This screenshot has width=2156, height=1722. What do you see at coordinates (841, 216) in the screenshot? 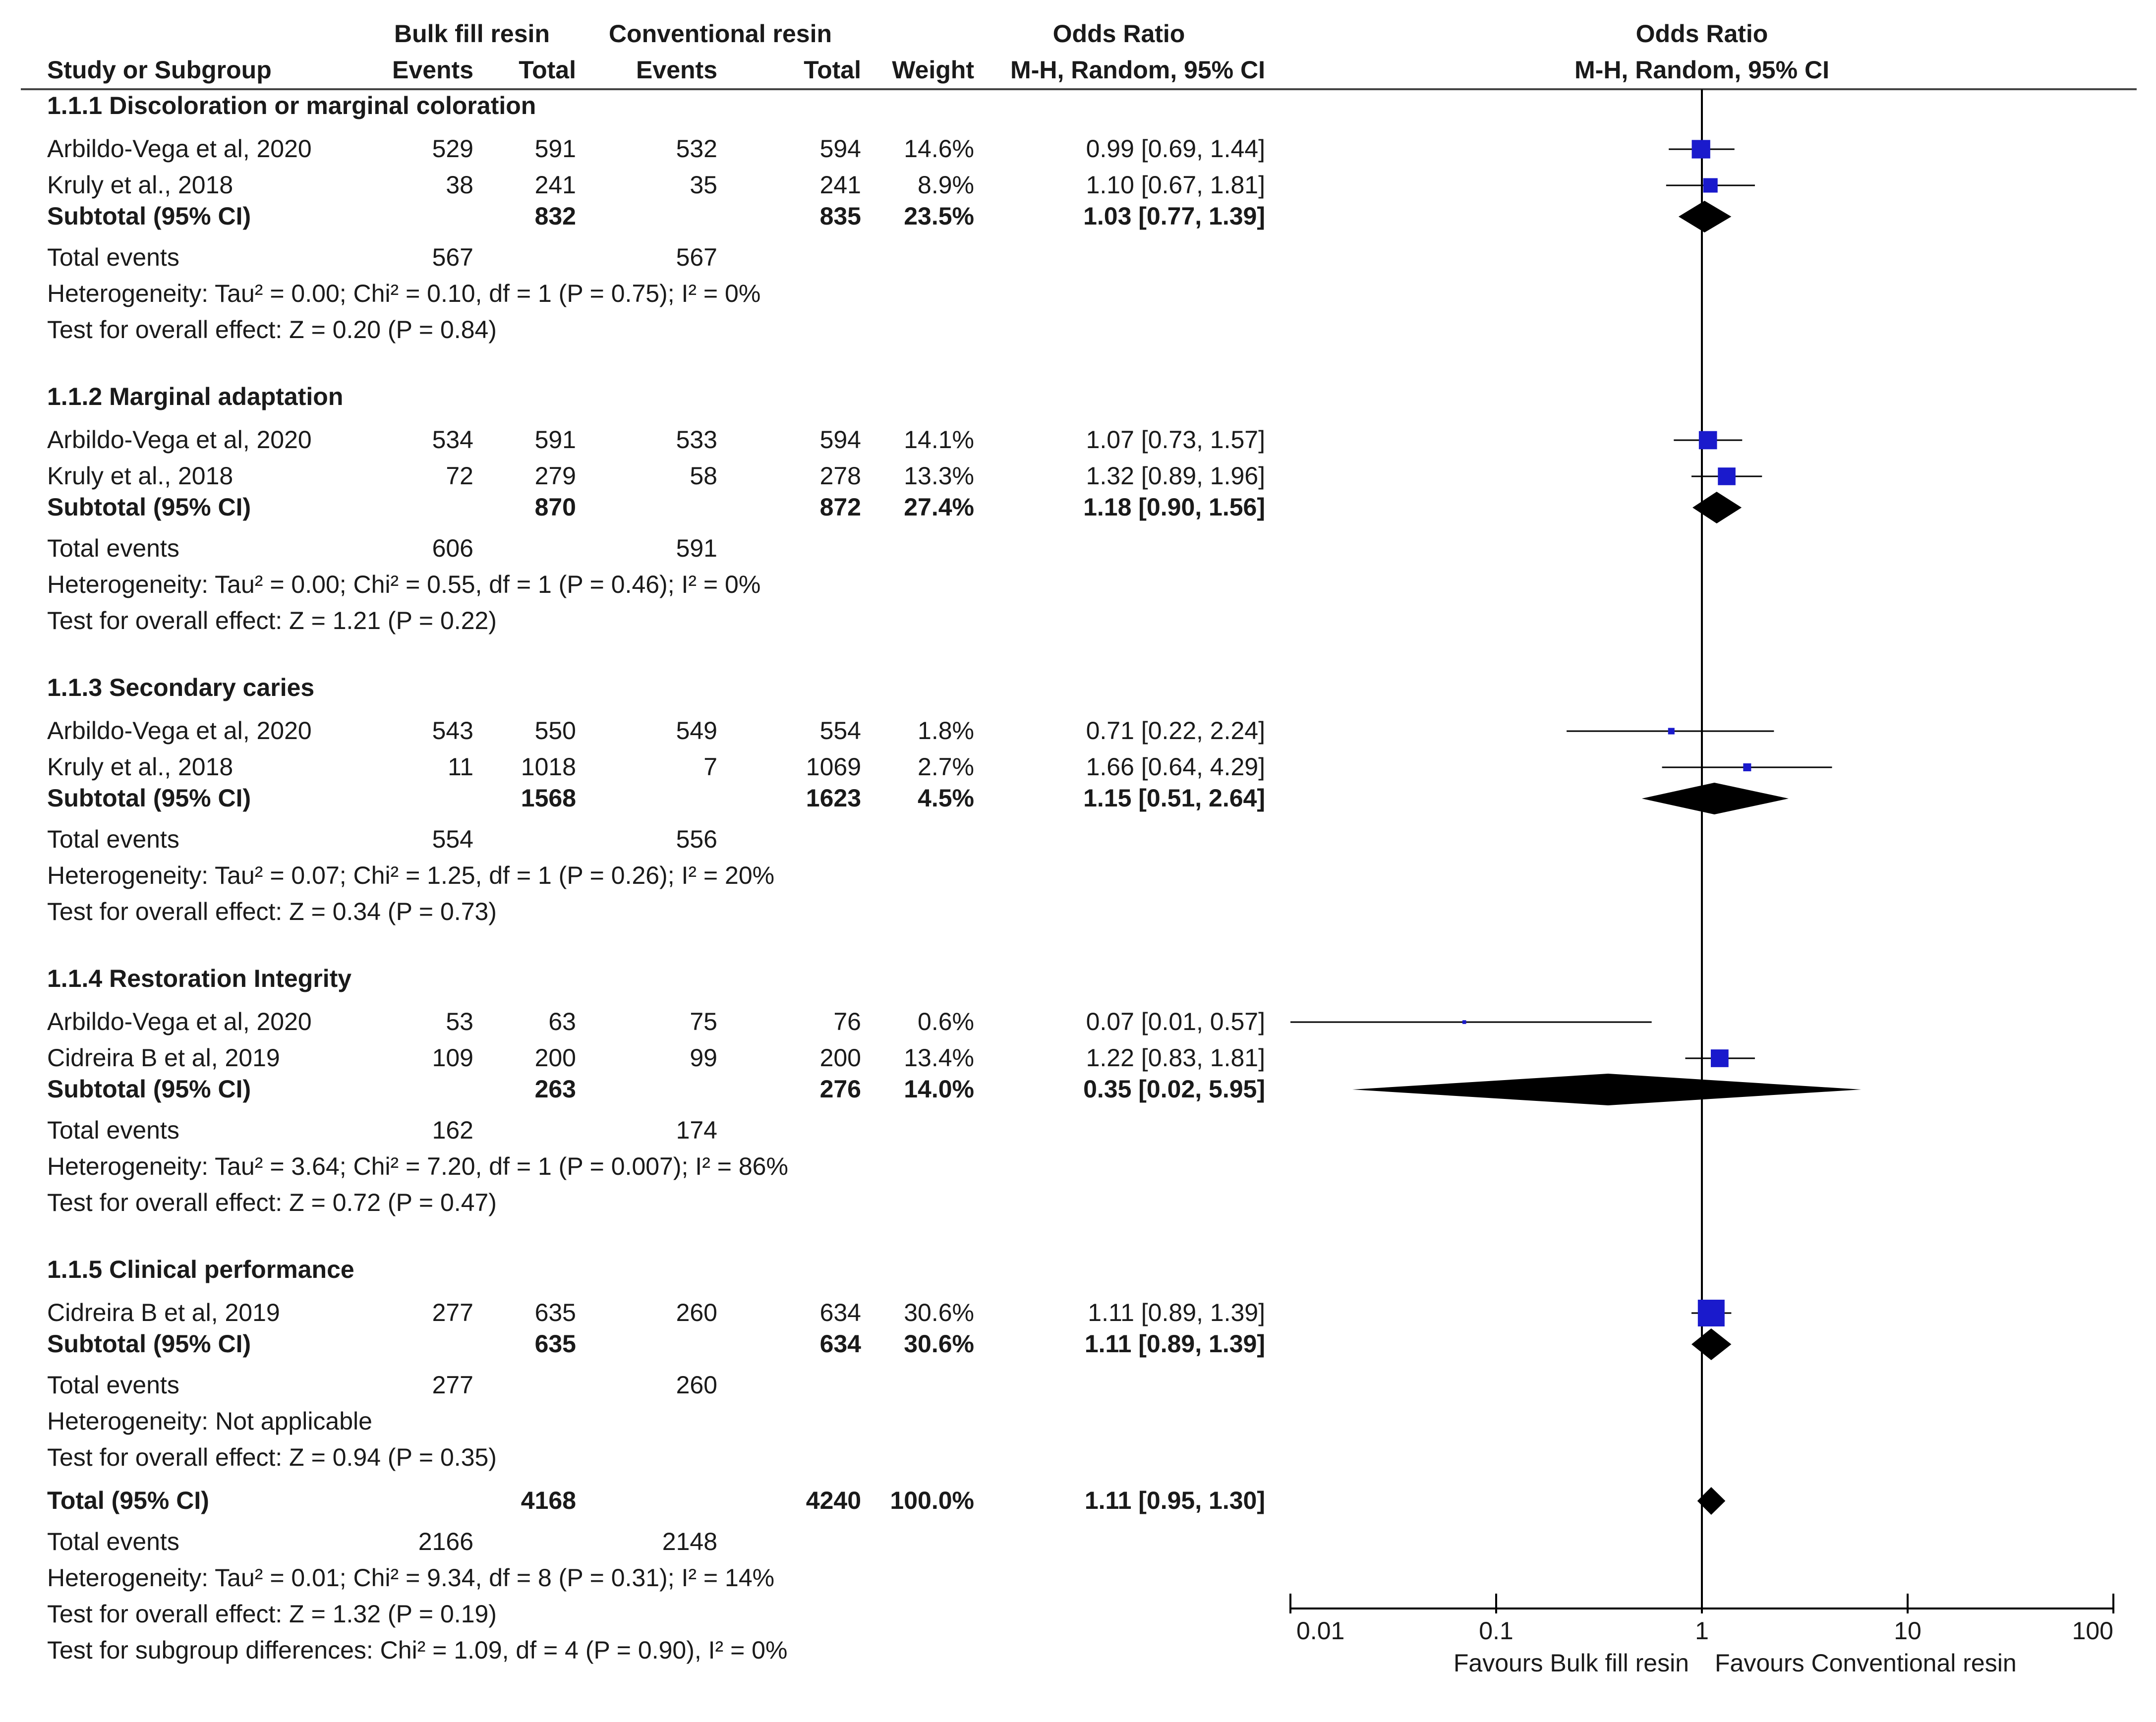
I see `subtotal-total2: 835` at bounding box center [841, 216].